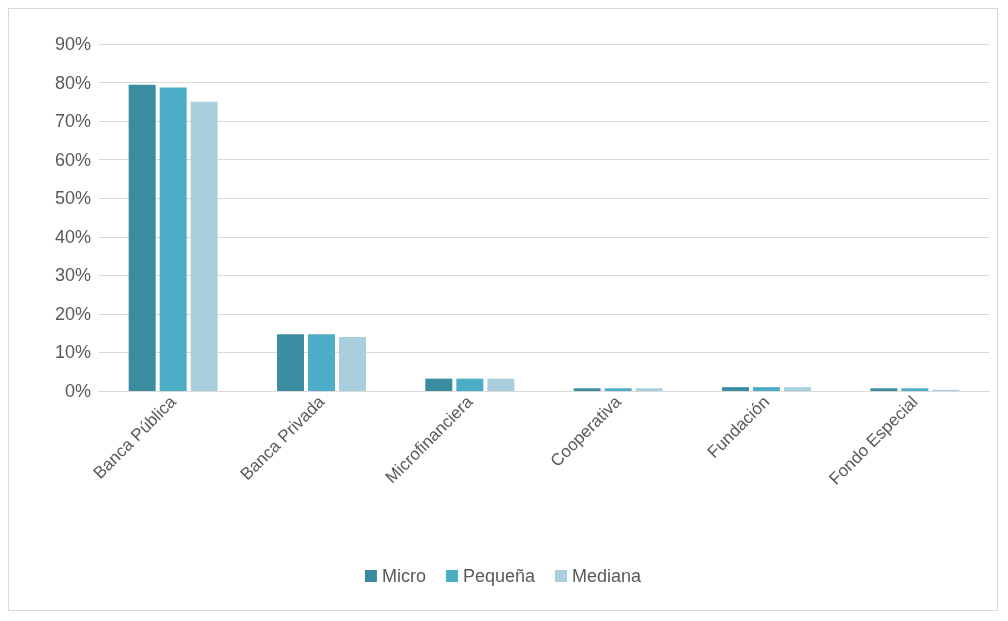  Describe the element at coordinates (607, 576) in the screenshot. I see `legend-label: Mediana` at that location.